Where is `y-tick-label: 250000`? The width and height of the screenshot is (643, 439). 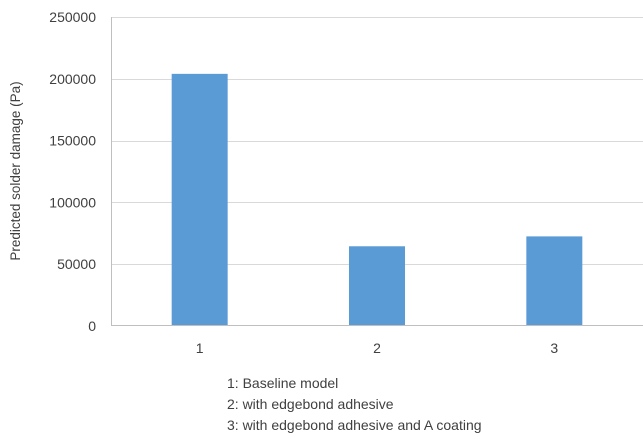 y-tick-label: 250000 is located at coordinates (72, 17).